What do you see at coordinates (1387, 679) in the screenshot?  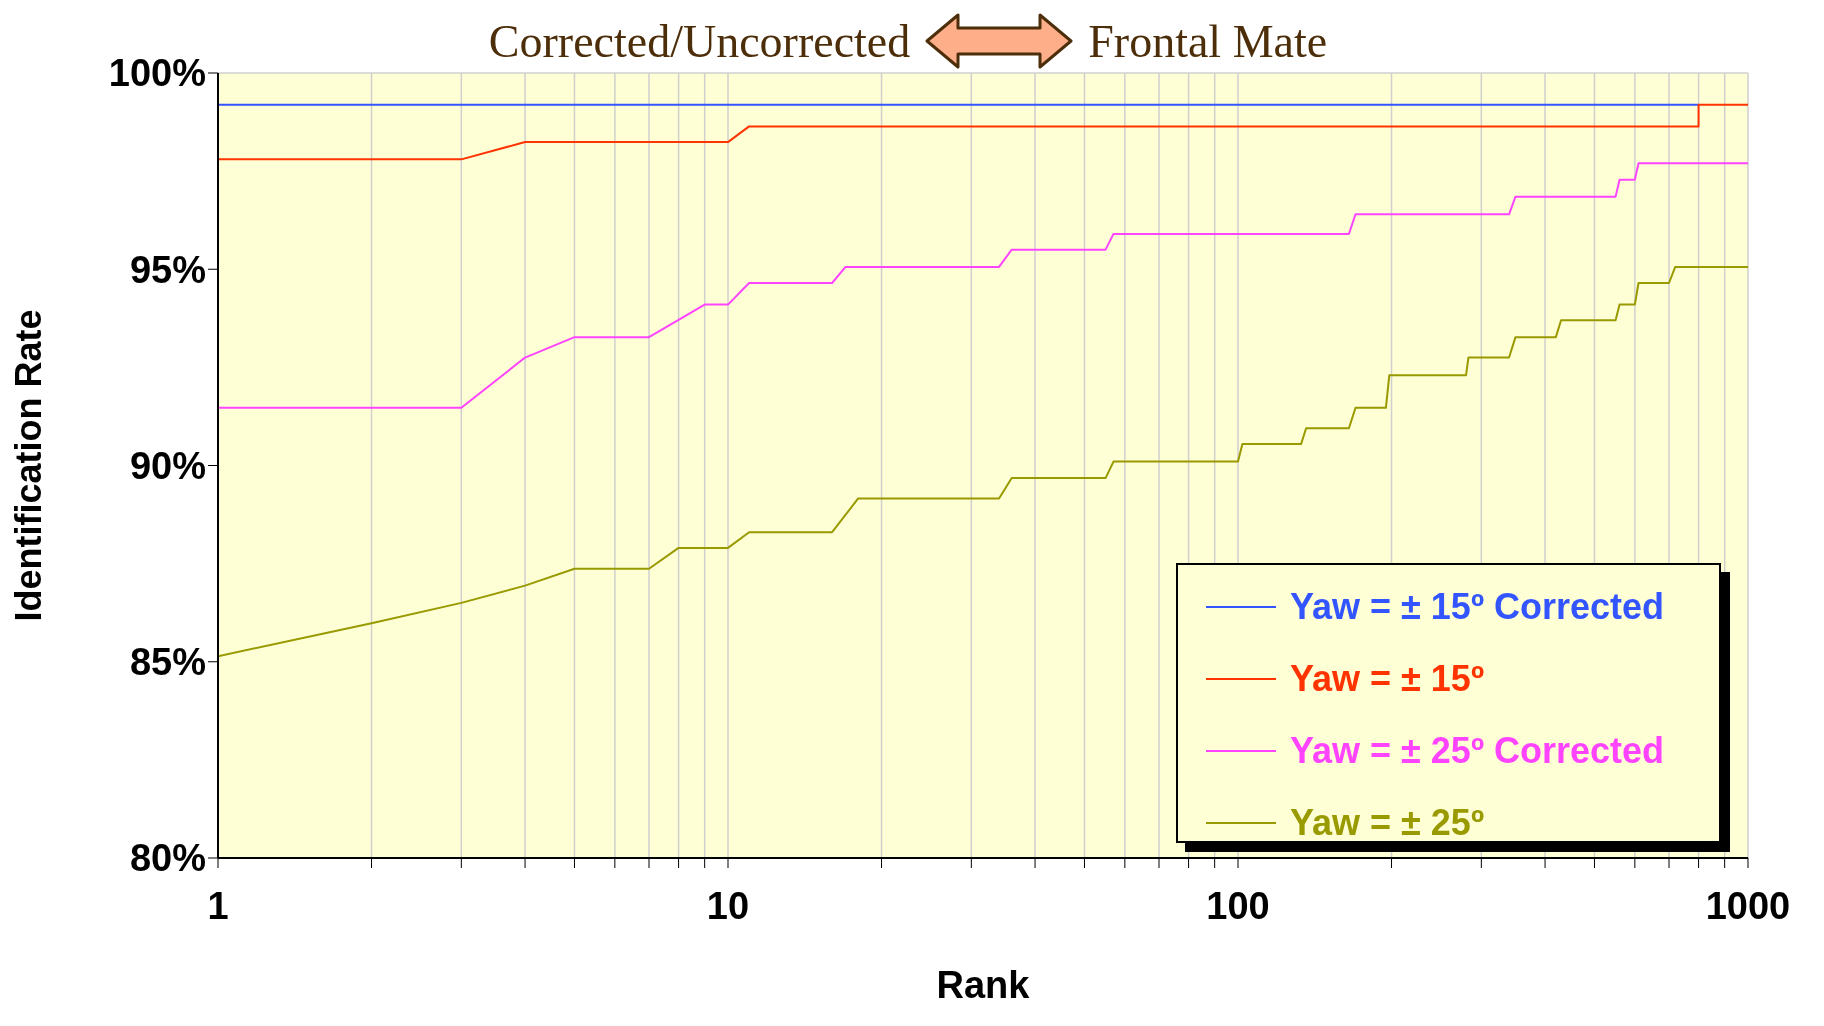 I see `legend-label: Yaw = ± 15º` at bounding box center [1387, 679].